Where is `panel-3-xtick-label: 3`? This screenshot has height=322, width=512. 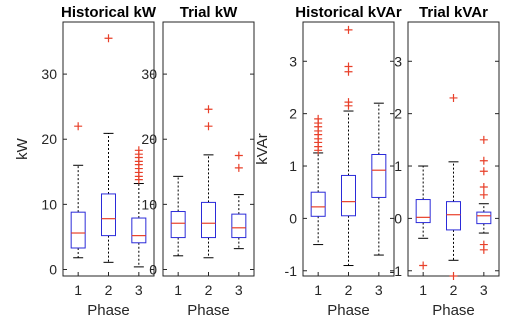
panel-3-xtick-label: 3 is located at coordinates (379, 290).